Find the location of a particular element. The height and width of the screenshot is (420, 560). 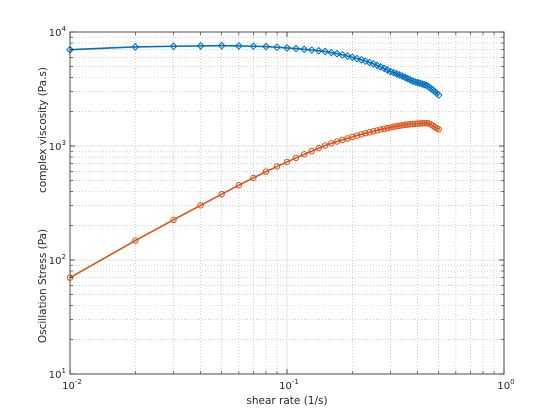

x-tick-label: 10⁻² is located at coordinates (72, 385).